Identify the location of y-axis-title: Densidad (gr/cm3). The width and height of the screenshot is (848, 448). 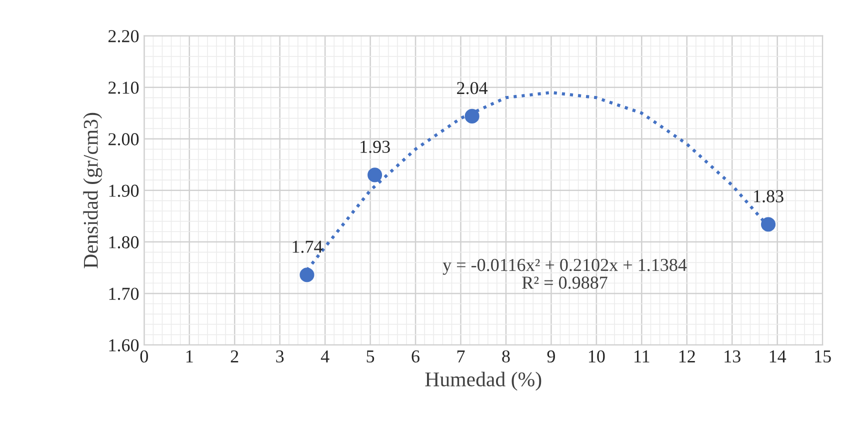
(92, 190).